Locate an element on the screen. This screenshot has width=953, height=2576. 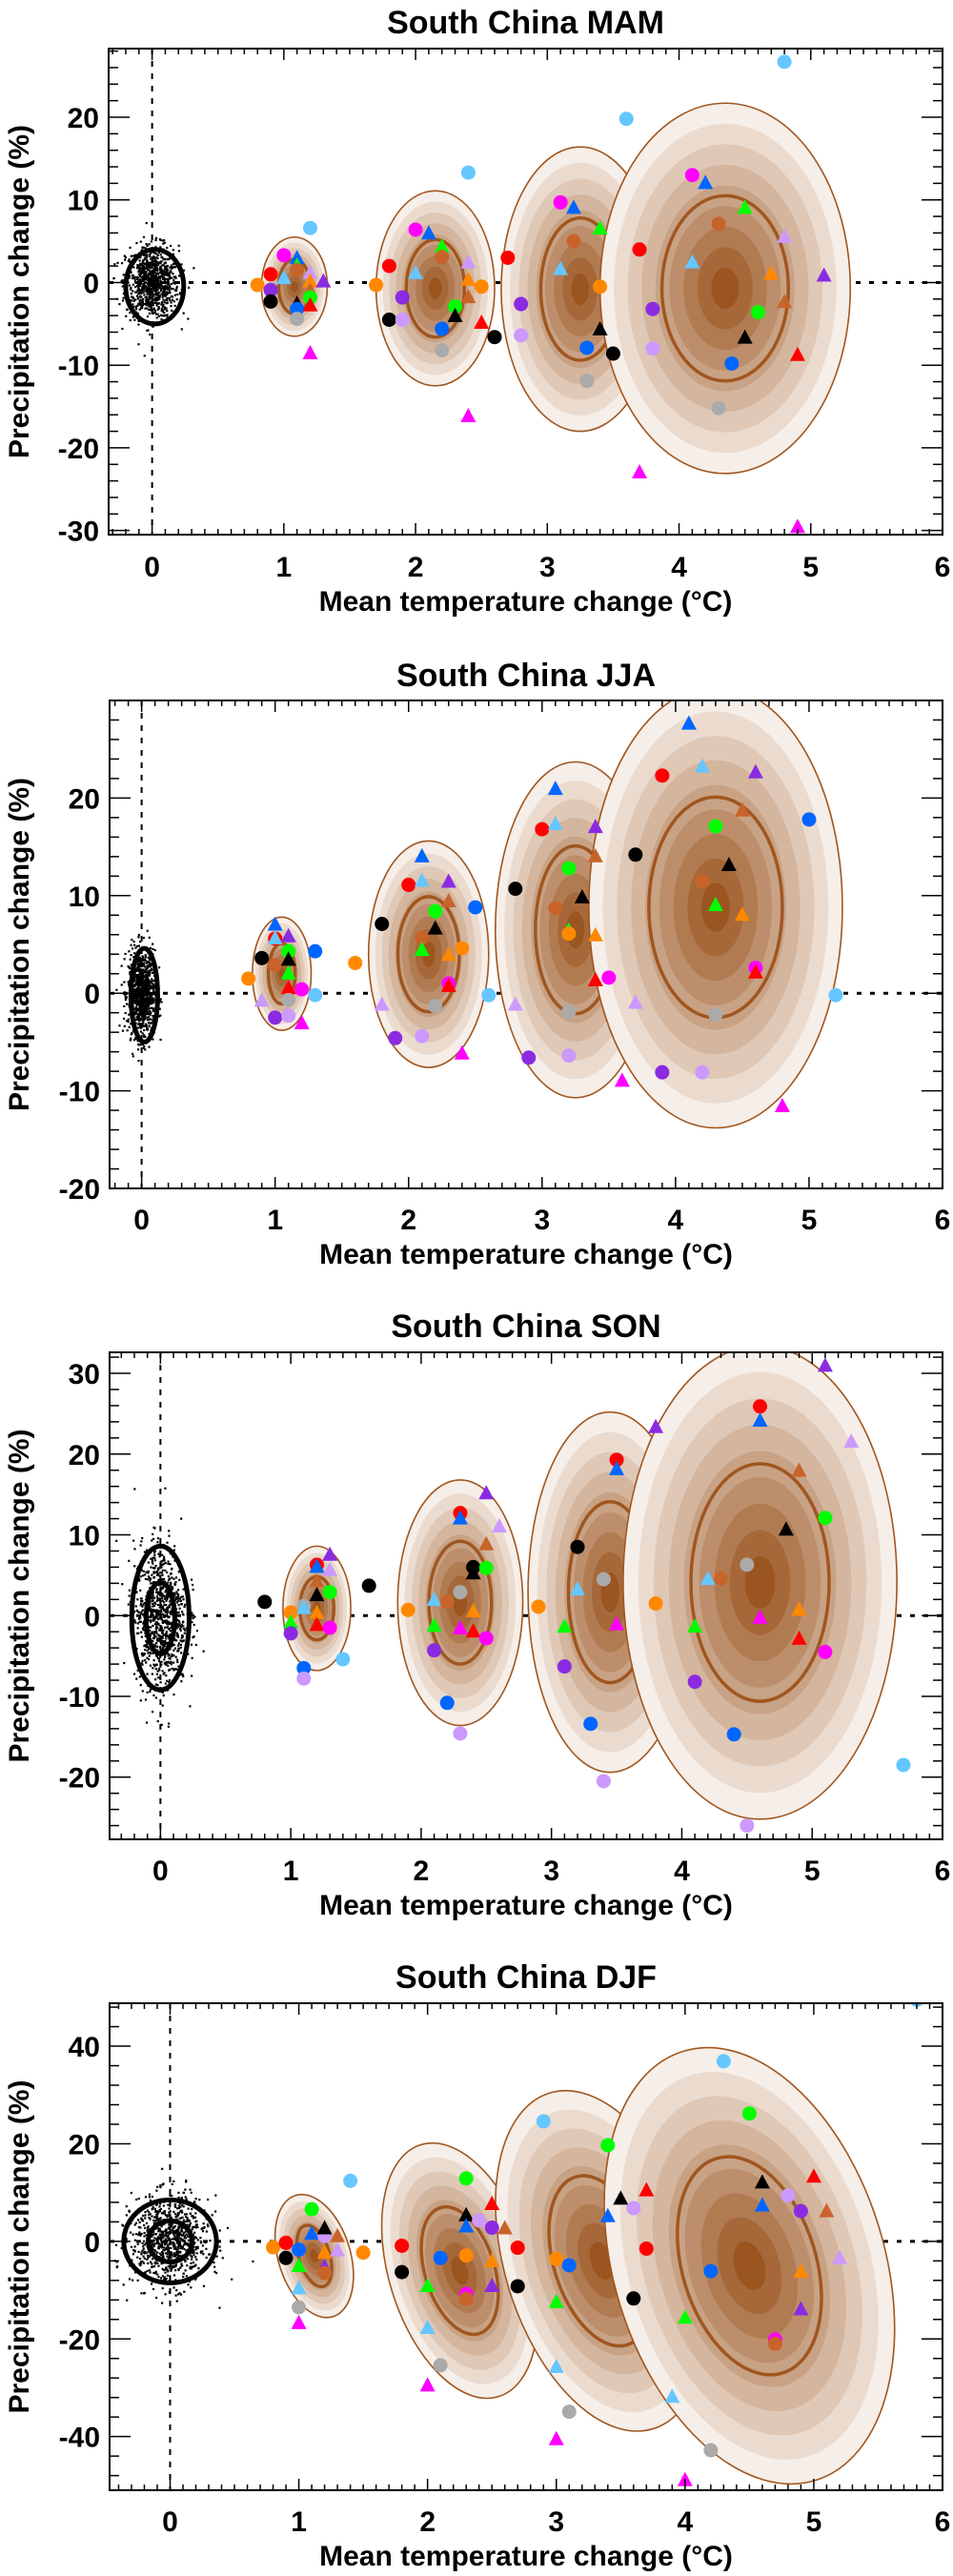
x-tick-label: 1 is located at coordinates (284, 567).